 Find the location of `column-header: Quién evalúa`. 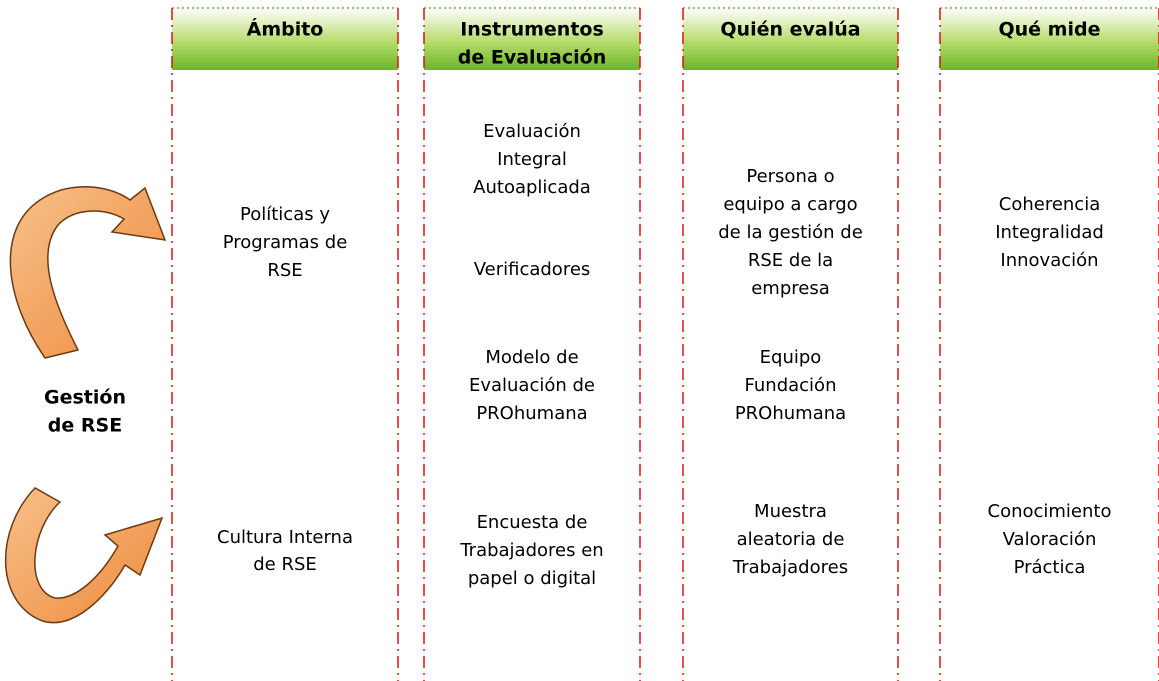

column-header: Quién evalúa is located at coordinates (790, 30).